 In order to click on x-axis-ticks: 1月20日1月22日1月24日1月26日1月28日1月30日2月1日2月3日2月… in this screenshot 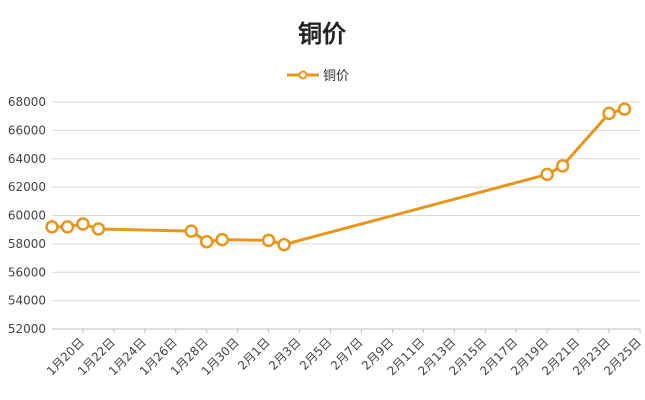, I will do `click(344, 353)`.